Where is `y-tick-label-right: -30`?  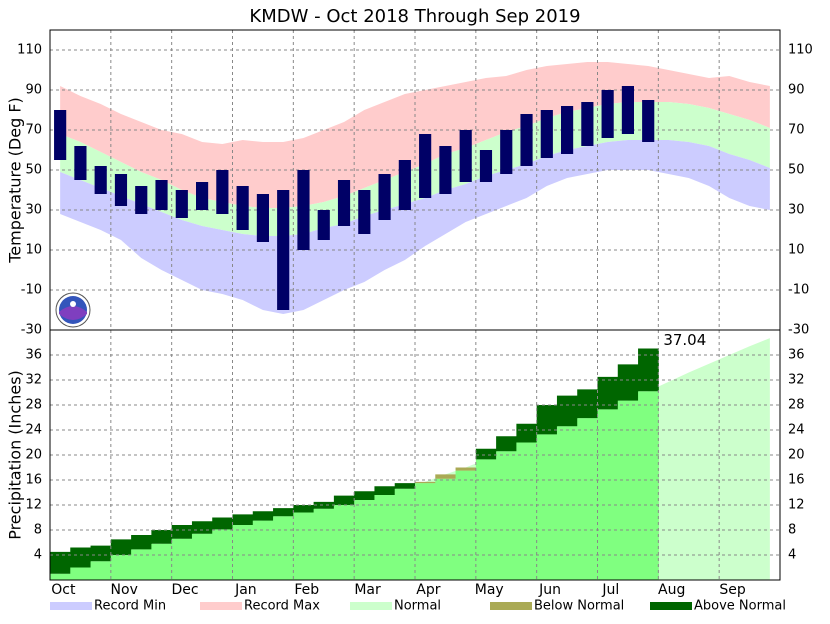
y-tick-label-right: -30 is located at coordinates (798, 330).